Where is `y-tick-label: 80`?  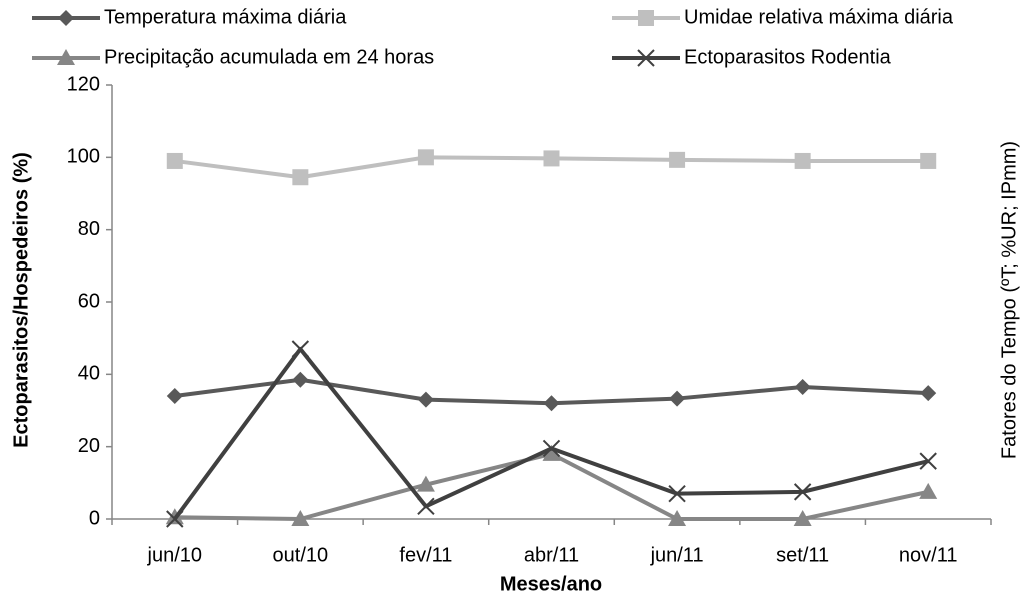 y-tick-label: 80 is located at coordinates (89, 229).